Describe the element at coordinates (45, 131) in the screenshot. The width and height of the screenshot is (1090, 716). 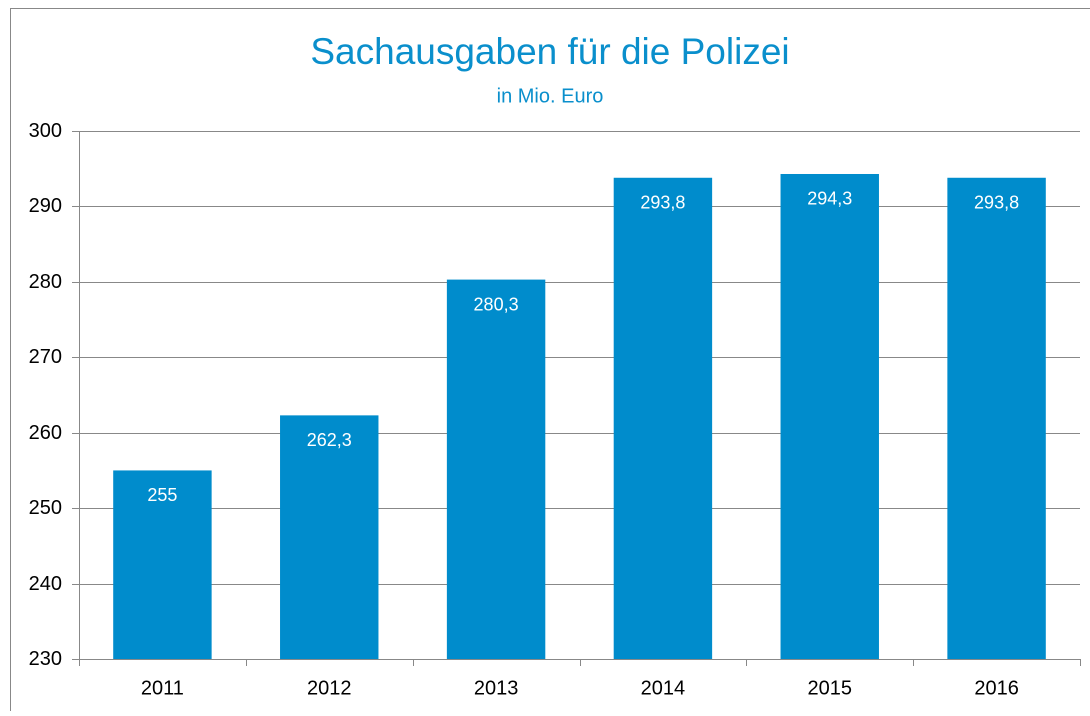
I see `y-tick-label: 300` at that location.